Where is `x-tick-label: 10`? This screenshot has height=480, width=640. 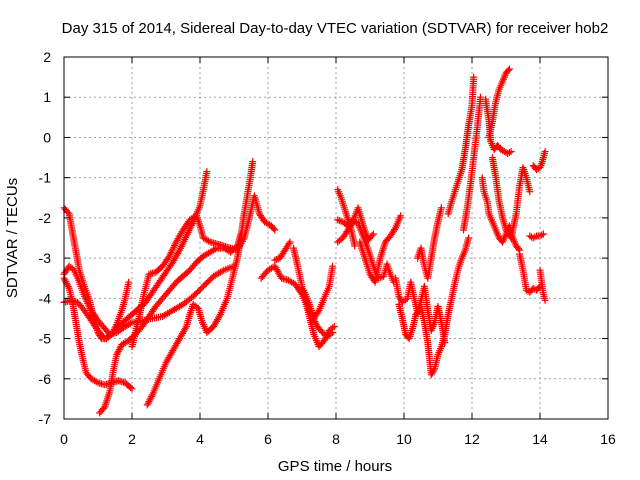 x-tick-label: 10 is located at coordinates (404, 439).